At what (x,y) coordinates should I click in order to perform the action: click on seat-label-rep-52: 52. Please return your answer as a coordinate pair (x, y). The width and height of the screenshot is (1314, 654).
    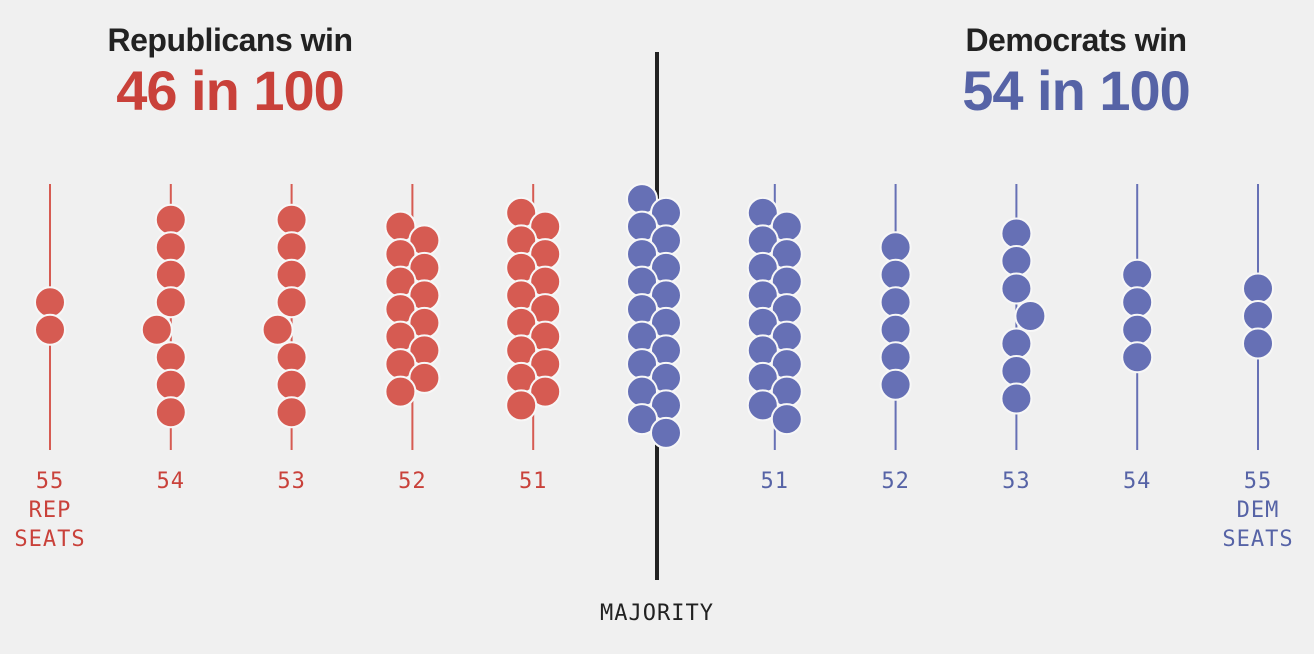
    Looking at the image, I should click on (412, 481).